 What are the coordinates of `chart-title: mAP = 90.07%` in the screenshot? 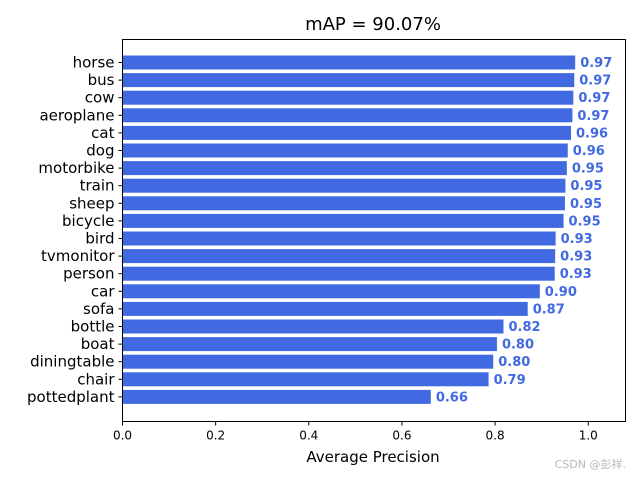 It's located at (373, 24).